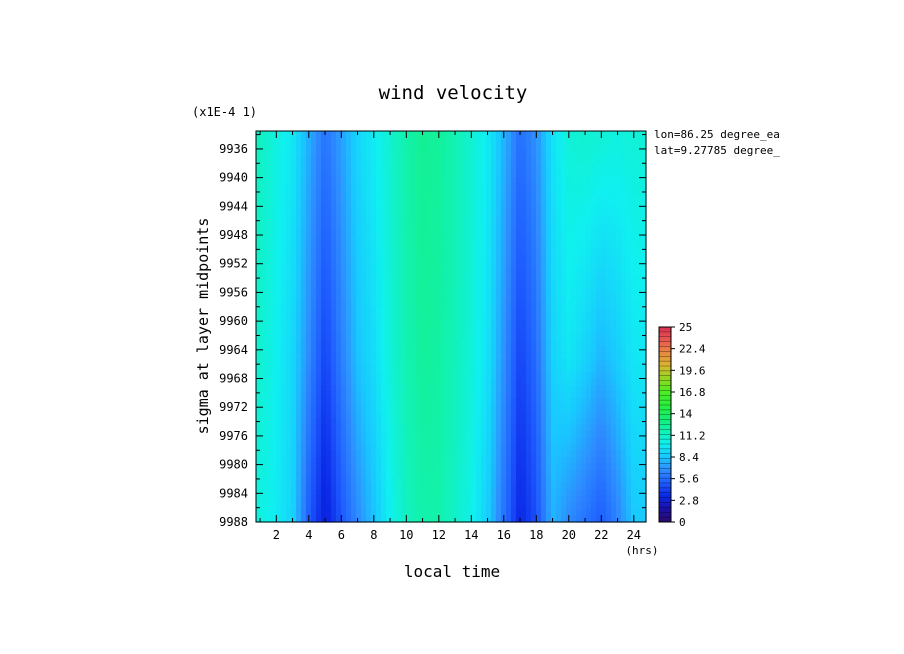  I want to click on colorbar-tick-label: 2.8, so click(689, 500).